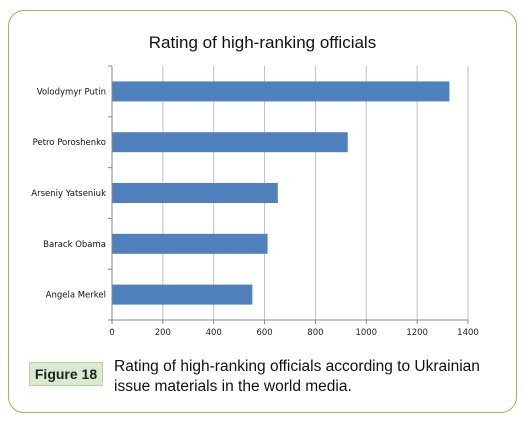 Image resolution: width=525 pixels, height=421 pixels. Describe the element at coordinates (417, 333) in the screenshot. I see `x-tick-label: 1200` at that location.